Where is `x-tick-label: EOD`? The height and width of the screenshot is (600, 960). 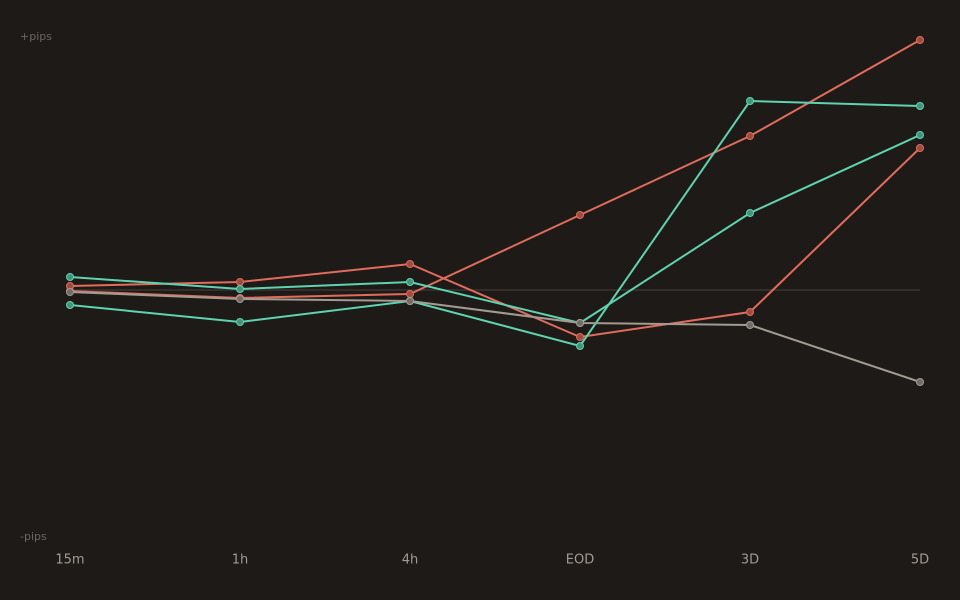
x-tick-label: EOD is located at coordinates (580, 560).